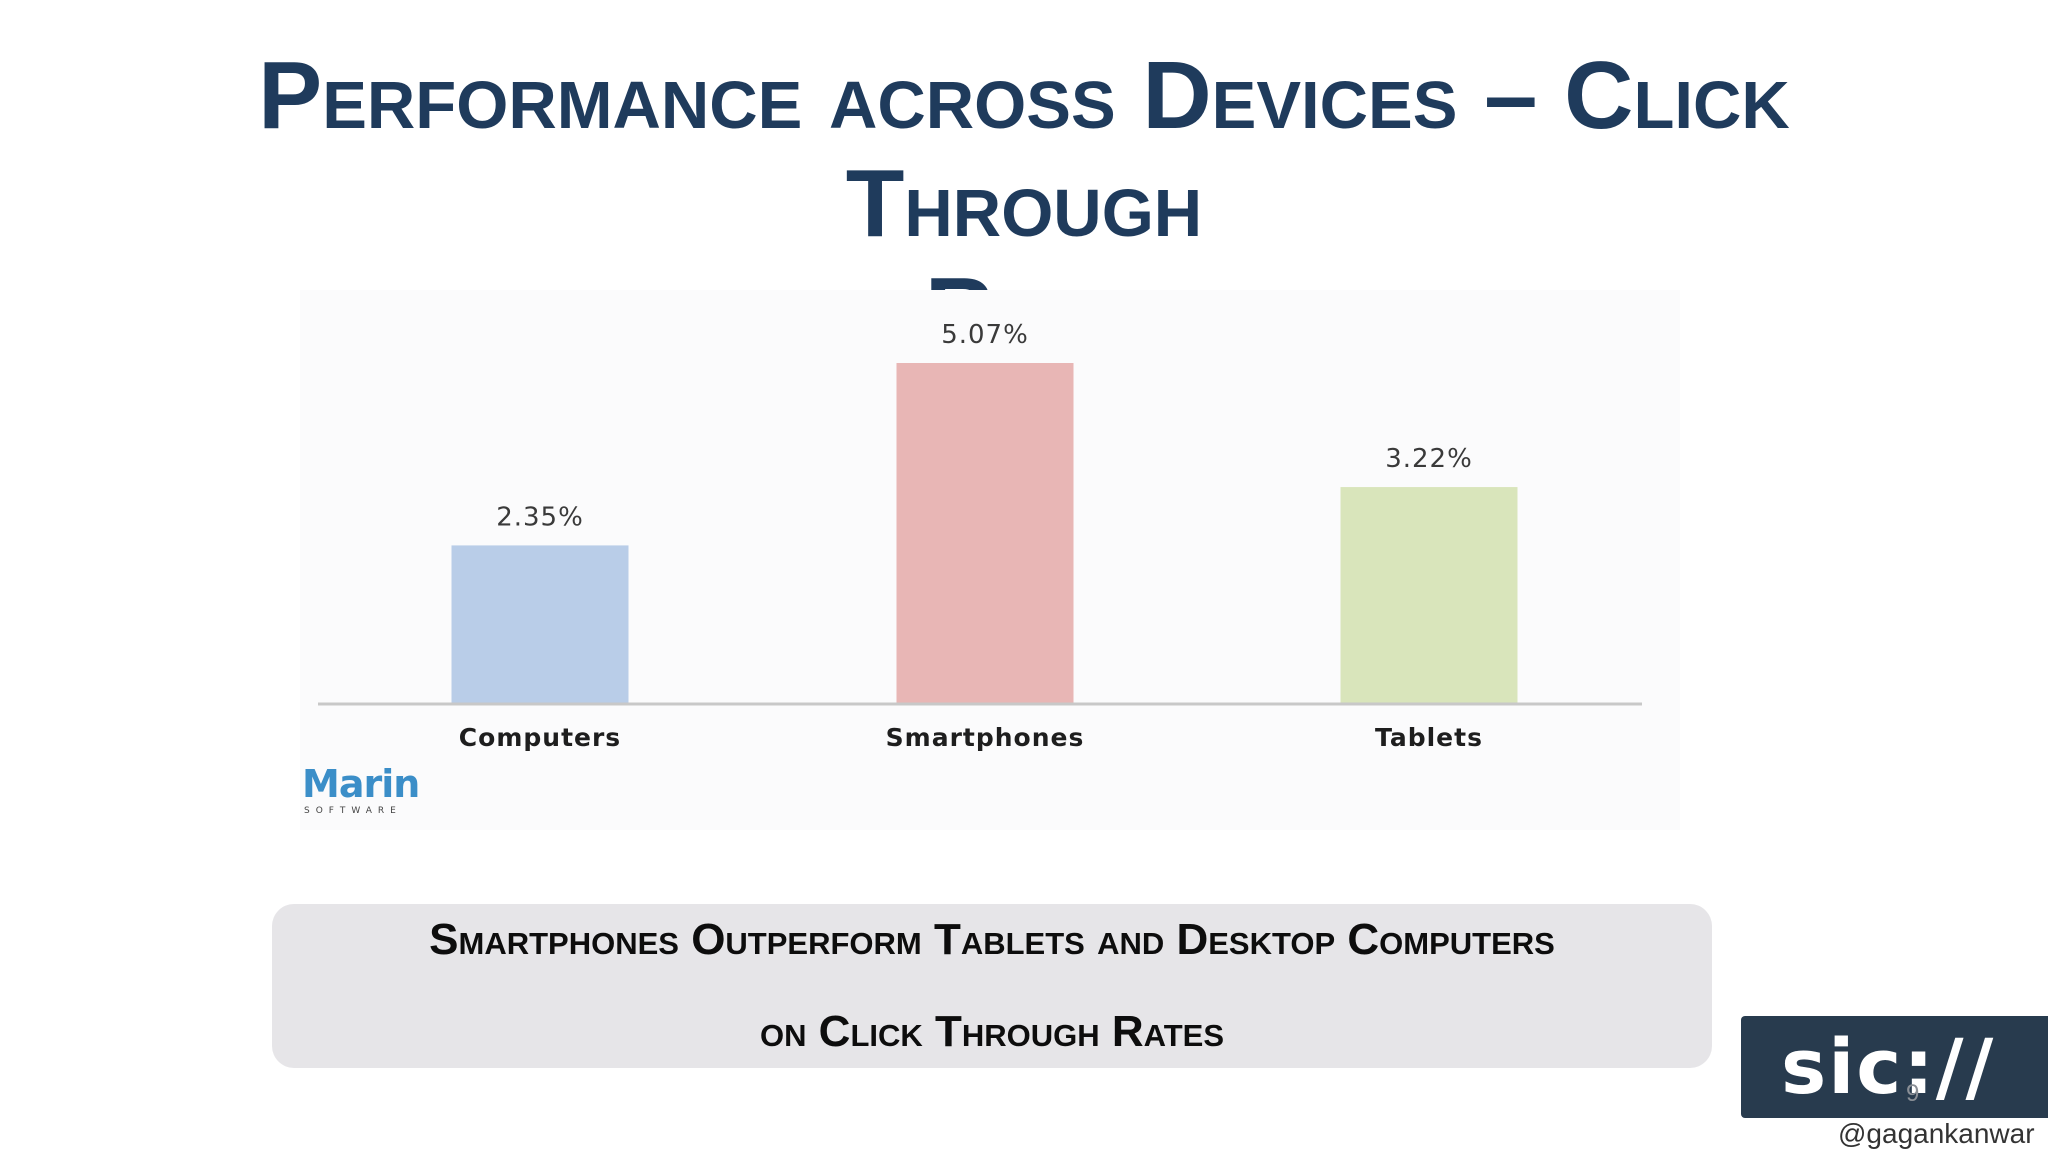  Describe the element at coordinates (985, 737) in the screenshot. I see `category-label-smartphones: Smartphones` at that location.